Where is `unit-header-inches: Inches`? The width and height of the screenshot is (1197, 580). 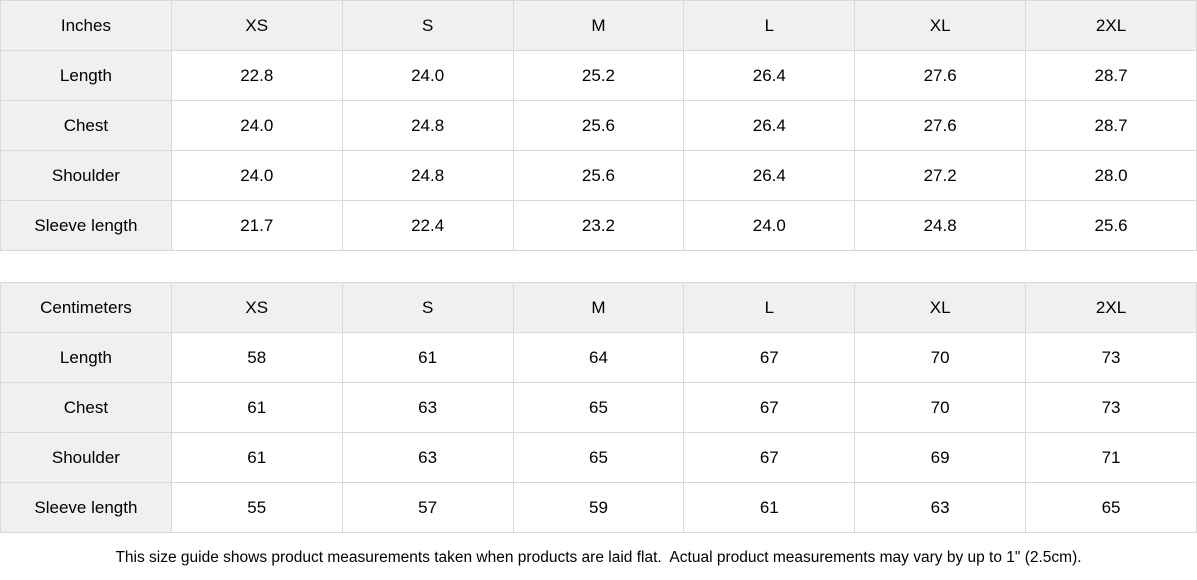
unit-header-inches: Inches is located at coordinates (86, 25).